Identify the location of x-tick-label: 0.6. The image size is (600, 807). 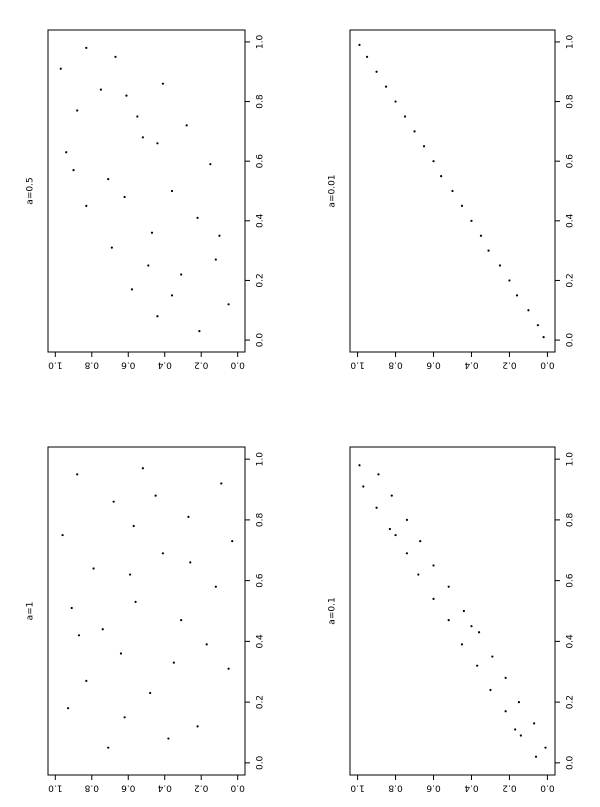
(261, 161).